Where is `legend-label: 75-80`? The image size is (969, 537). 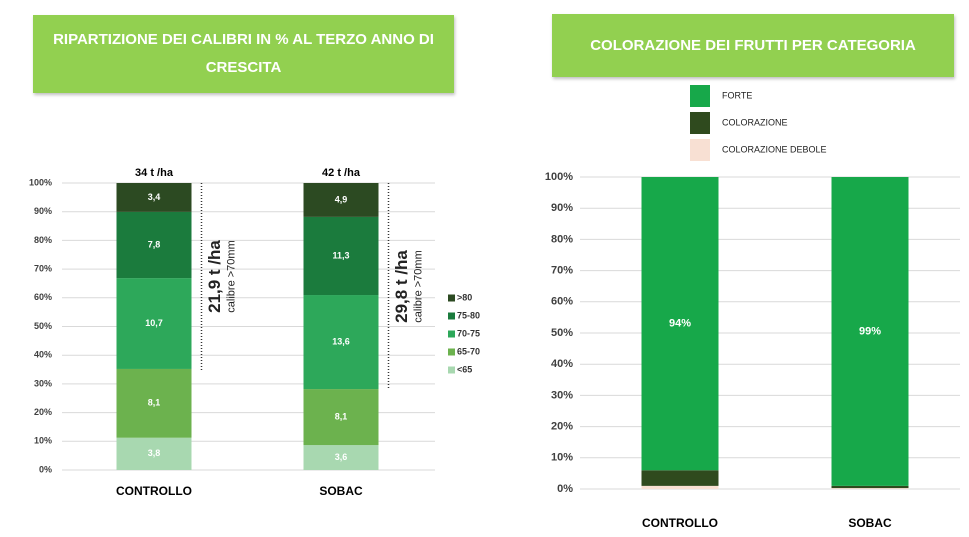 legend-label: 75-80 is located at coordinates (468, 315).